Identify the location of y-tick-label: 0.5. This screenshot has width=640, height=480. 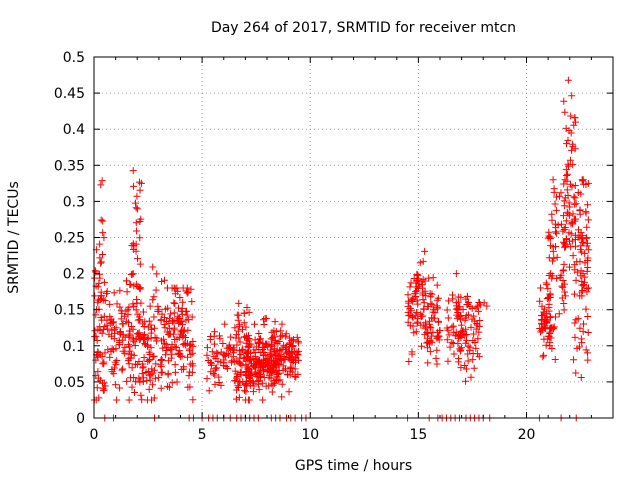
(74, 58).